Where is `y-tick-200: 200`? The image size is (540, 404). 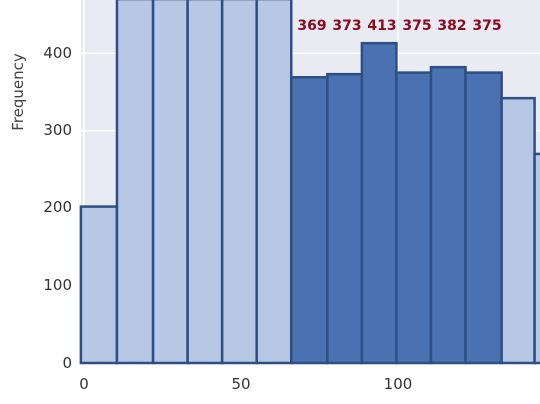 y-tick-200: 200 is located at coordinates (57, 207).